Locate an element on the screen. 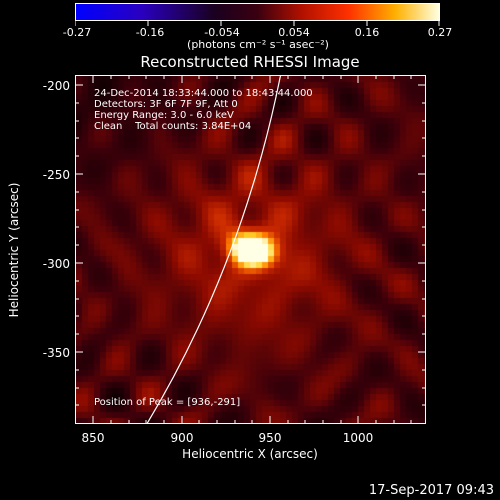 The height and width of the screenshot is (500, 500). colorbar-tick-label: 0.27 is located at coordinates (440, 32).